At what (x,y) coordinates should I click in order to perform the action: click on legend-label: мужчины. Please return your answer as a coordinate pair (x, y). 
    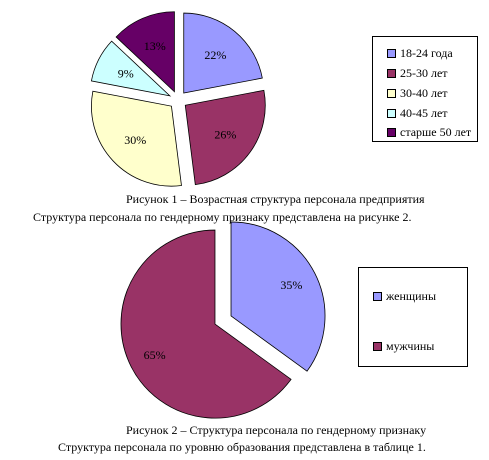
    Looking at the image, I should click on (410, 346).